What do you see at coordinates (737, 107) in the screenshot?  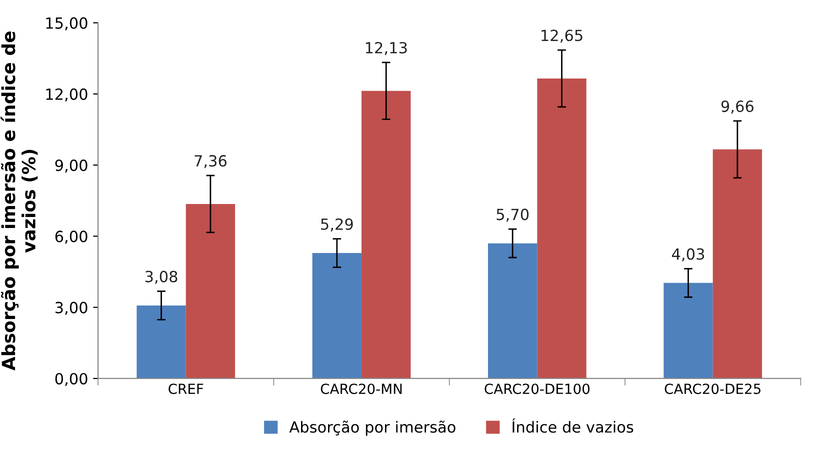 I see `data-label: 9,66` at bounding box center [737, 107].